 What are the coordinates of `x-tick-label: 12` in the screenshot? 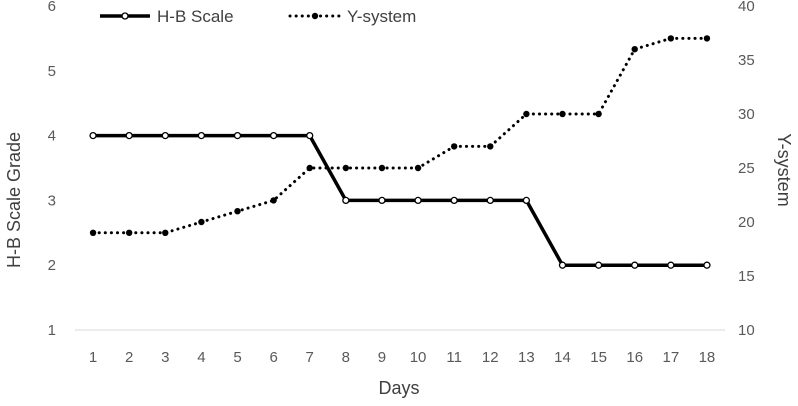 It's located at (490, 357).